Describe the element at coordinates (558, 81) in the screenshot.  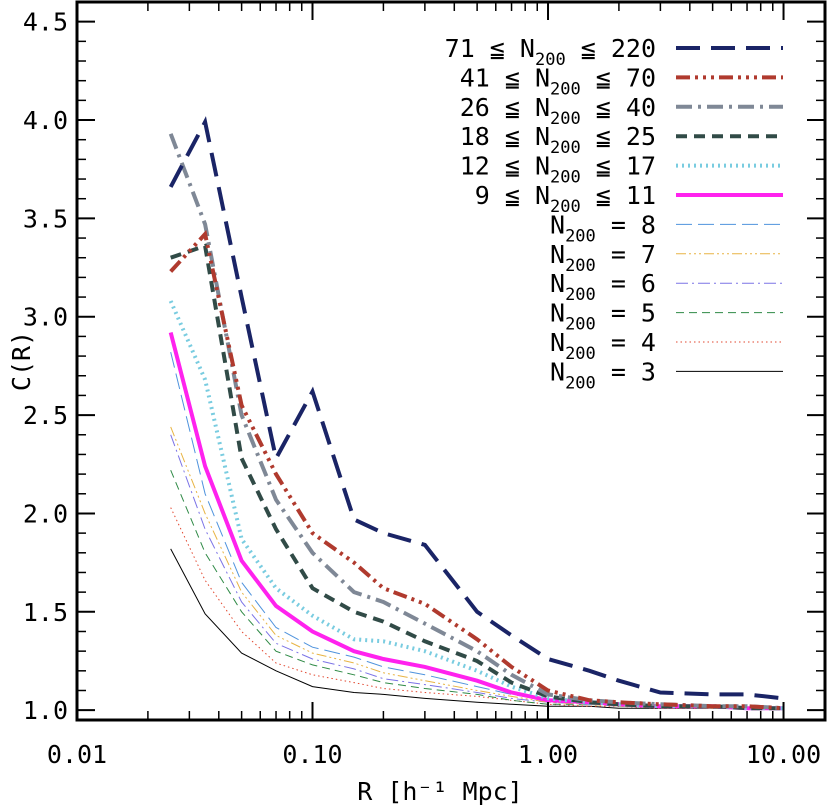
I see `legend-label: 41 ≦ N200 ≦ 70` at that location.